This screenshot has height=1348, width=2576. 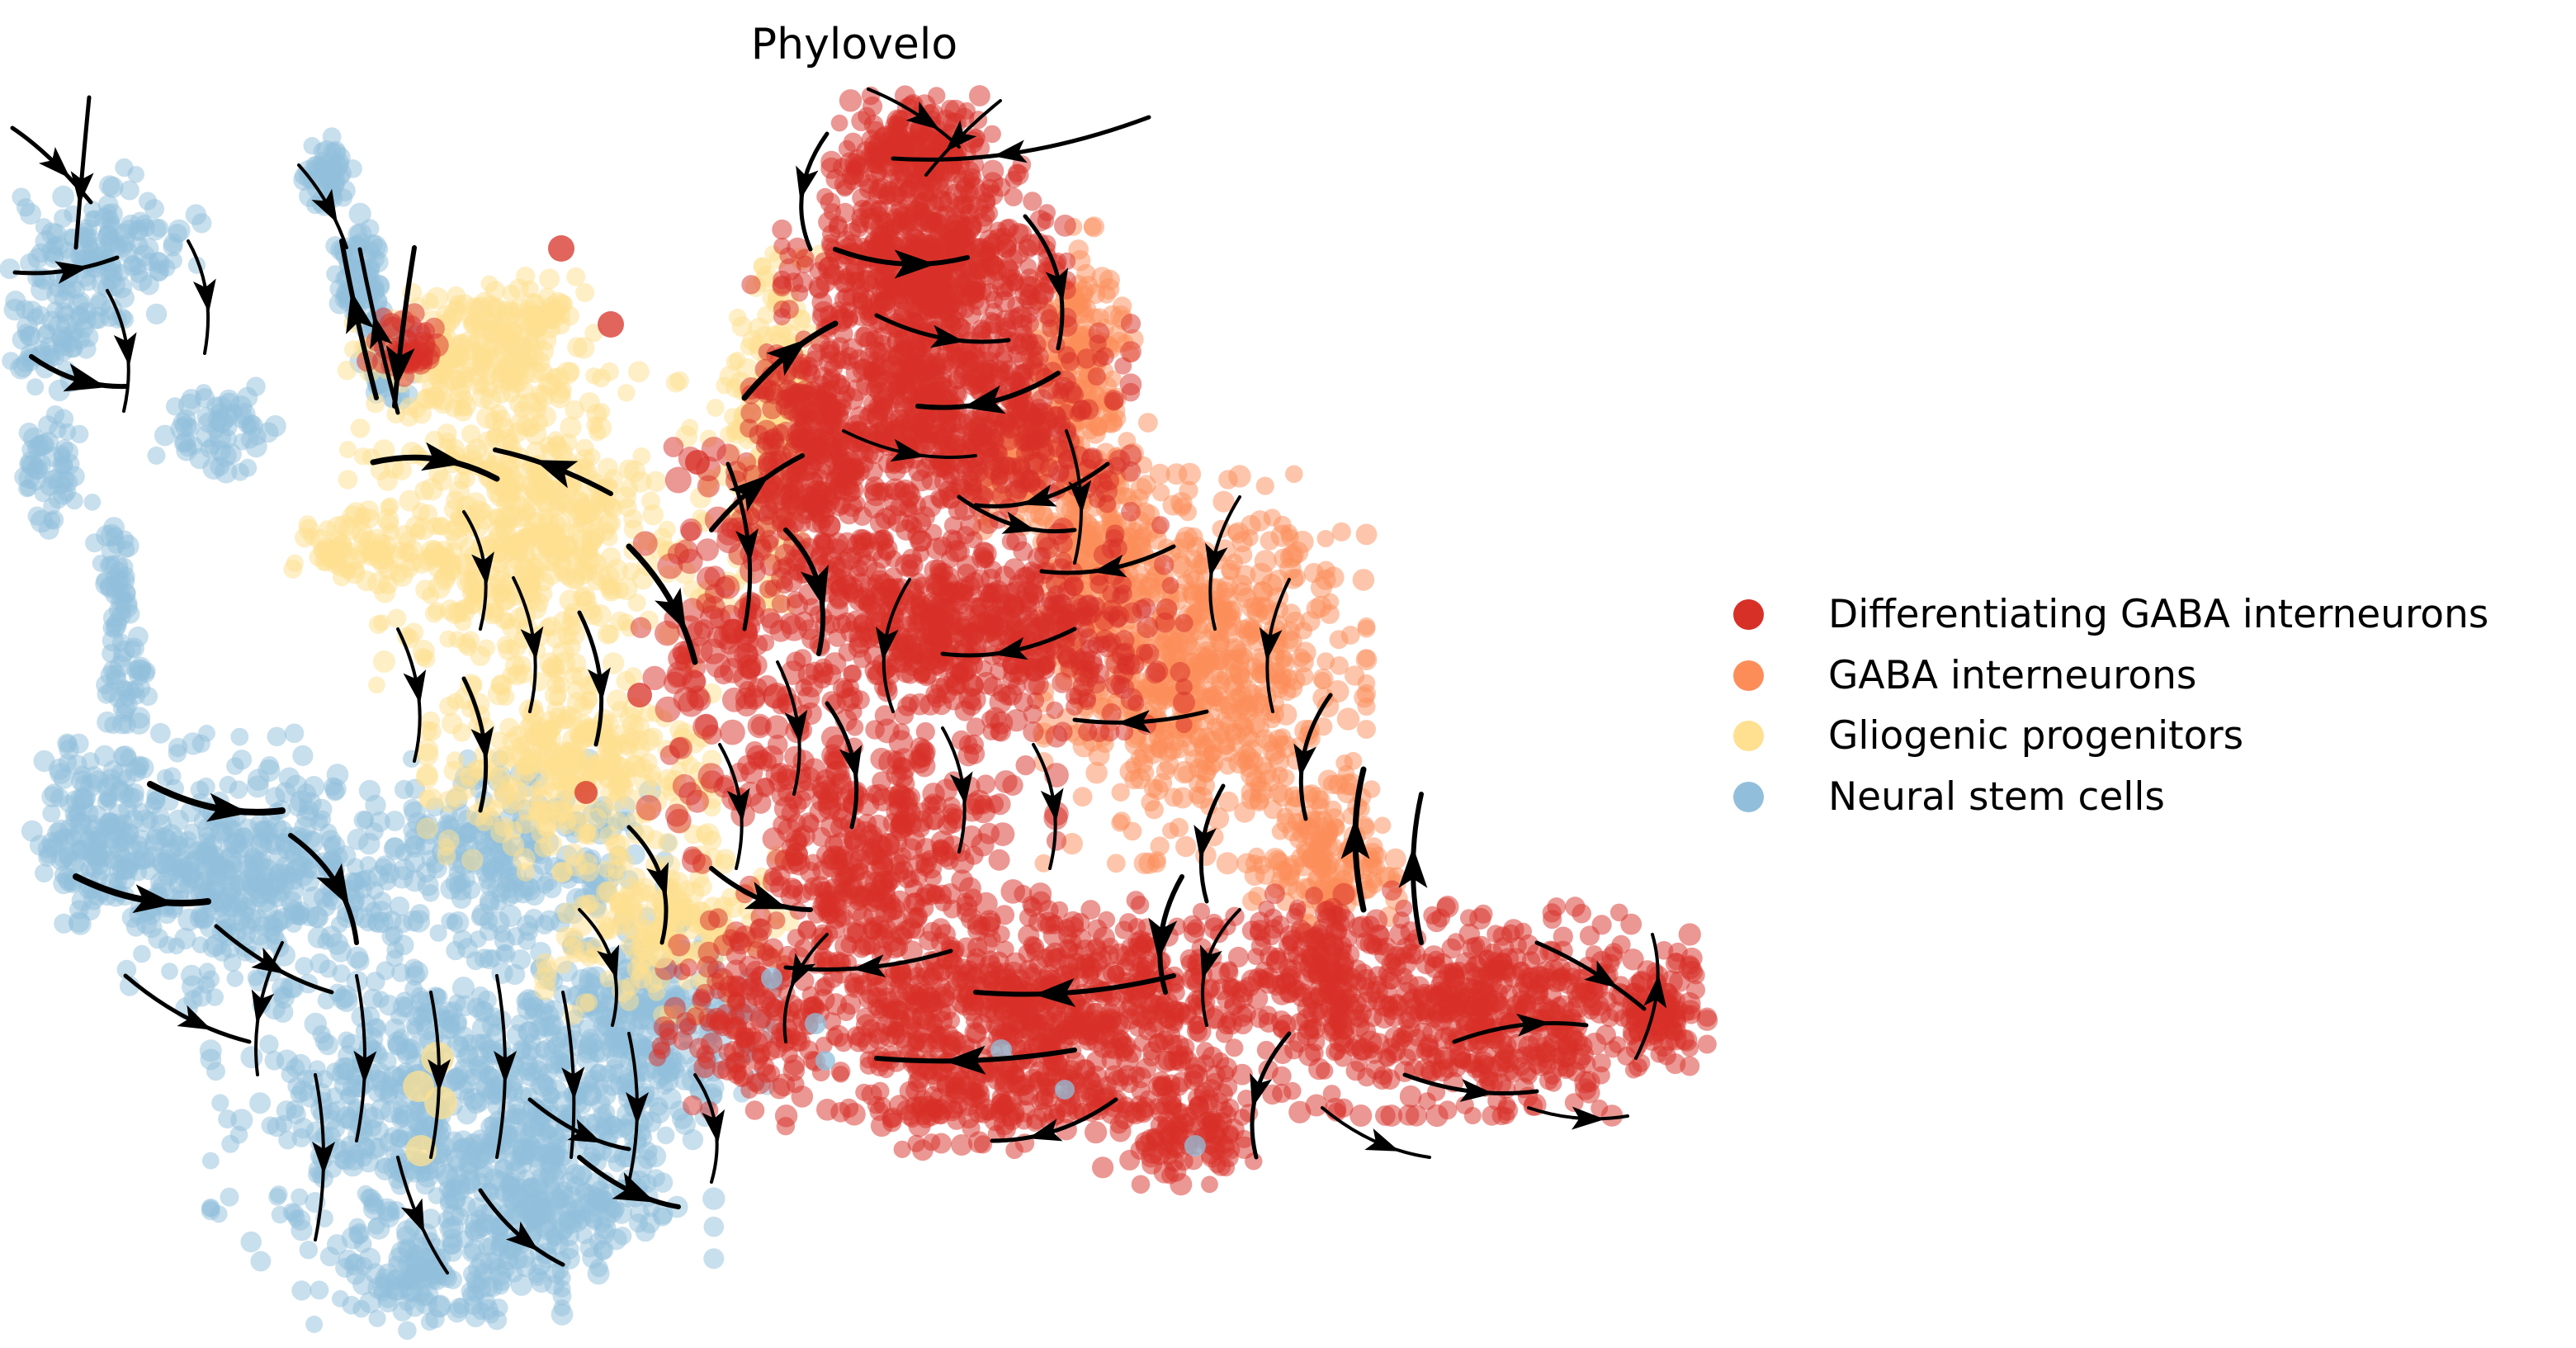 What do you see at coordinates (2158, 615) in the screenshot?
I see `legend-item-label: Differentiating GABA interneurons` at bounding box center [2158, 615].